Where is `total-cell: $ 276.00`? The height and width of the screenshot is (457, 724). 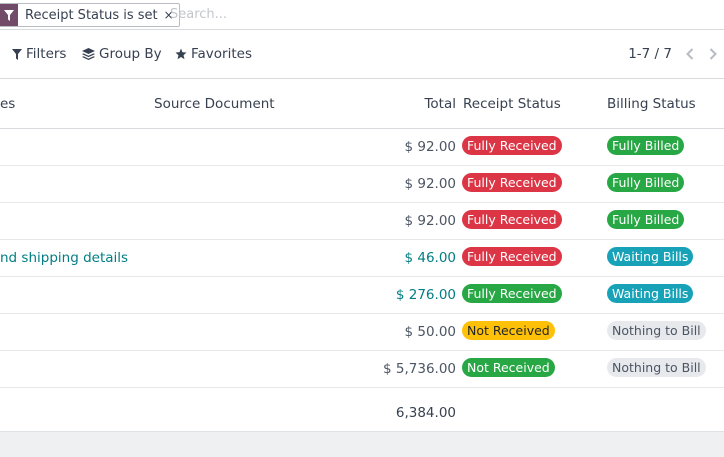
total-cell: $ 276.00 is located at coordinates (425, 295).